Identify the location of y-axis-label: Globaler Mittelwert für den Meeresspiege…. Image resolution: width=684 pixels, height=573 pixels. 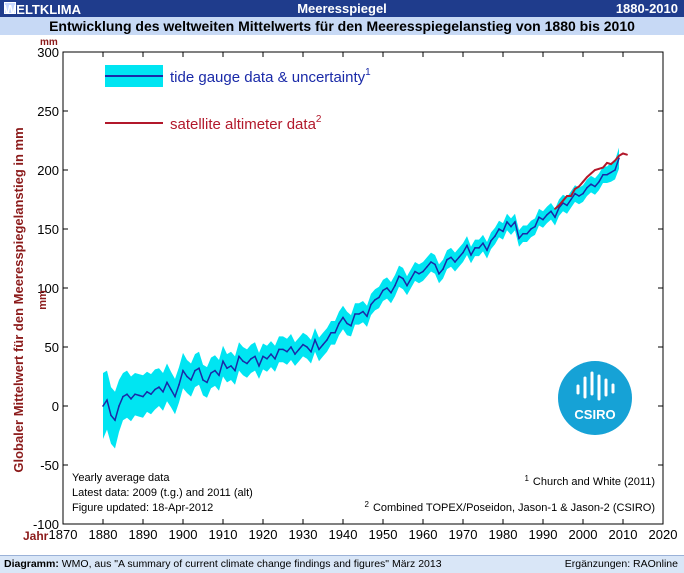
(18, 299).